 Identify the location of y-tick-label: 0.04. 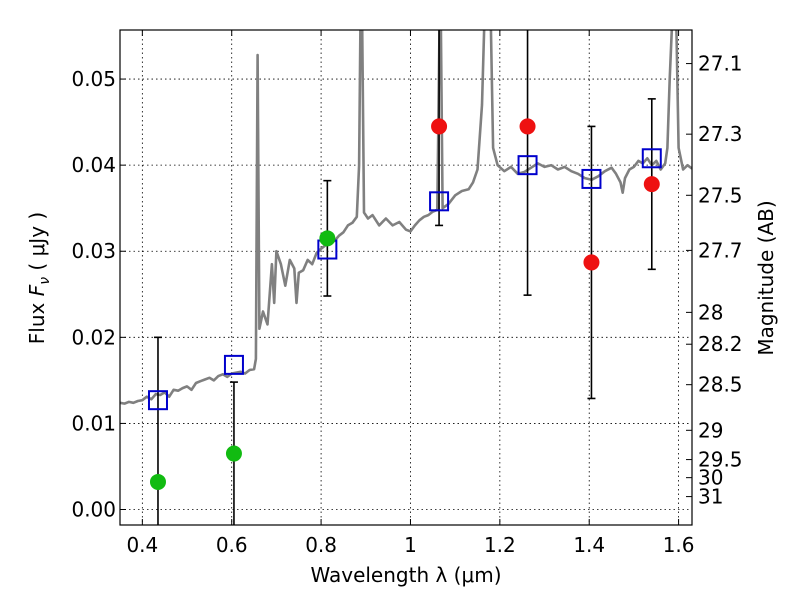
(93, 165).